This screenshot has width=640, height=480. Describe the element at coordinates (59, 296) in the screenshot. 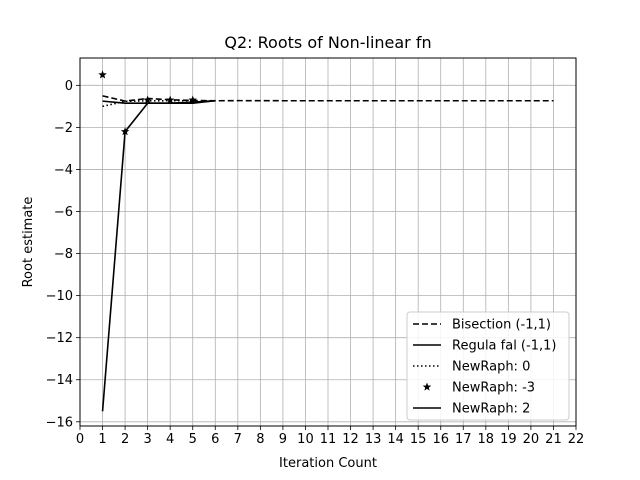

I see `y-tick-label: −10` at that location.